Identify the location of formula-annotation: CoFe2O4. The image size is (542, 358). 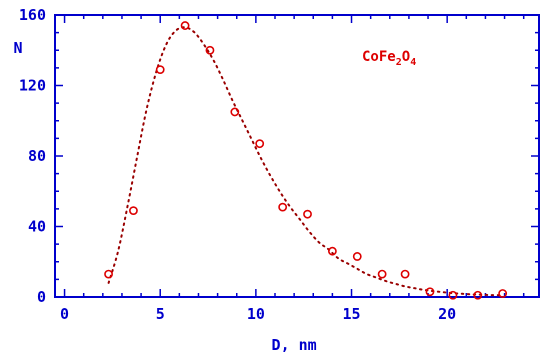
(389, 58).